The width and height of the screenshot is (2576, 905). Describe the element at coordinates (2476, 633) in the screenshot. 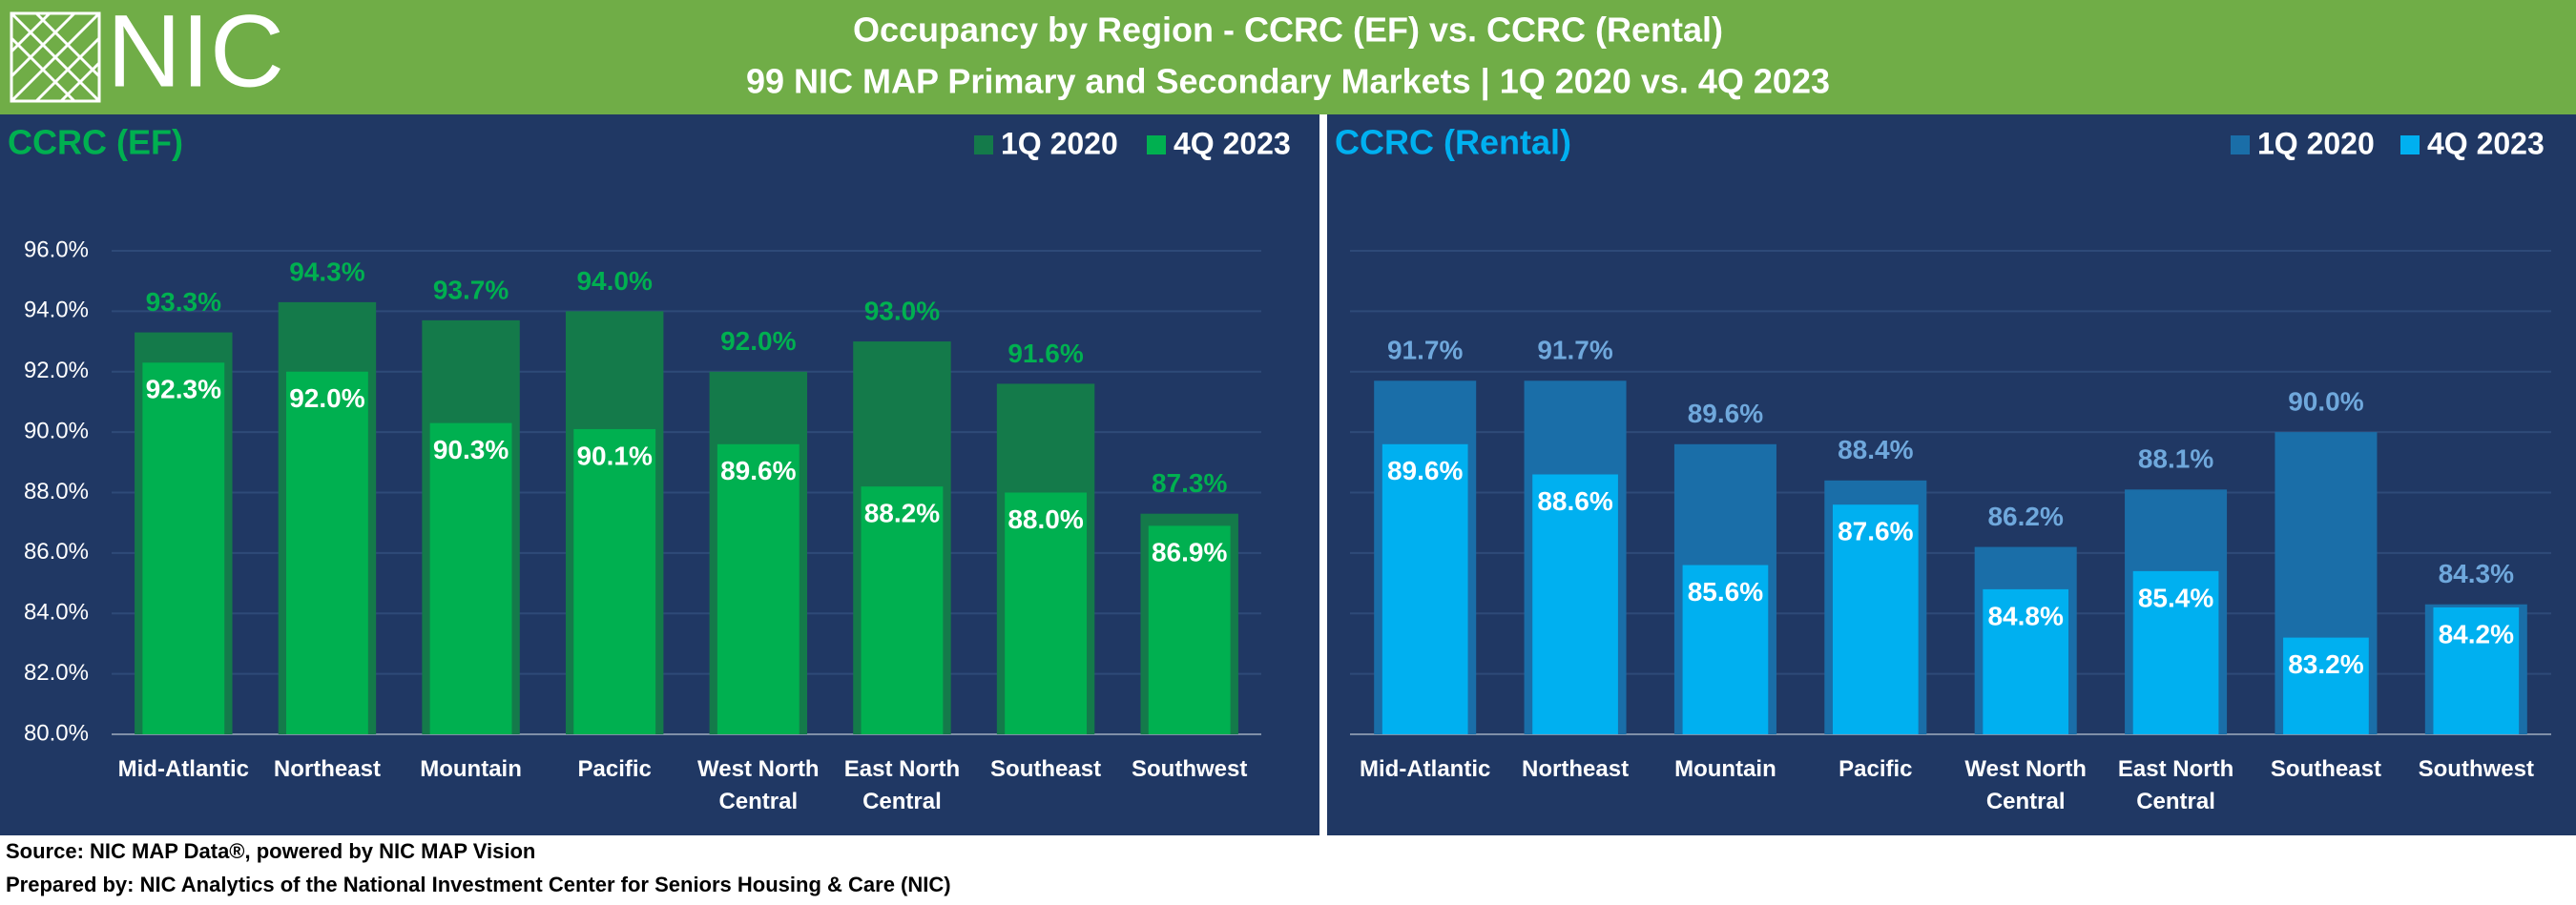

I see `value-label: 84.2%` at that location.